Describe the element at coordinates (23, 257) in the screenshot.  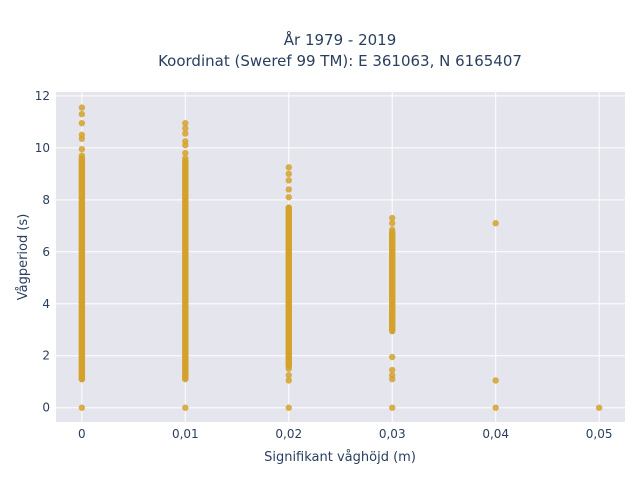
I see `y-axis-title: Vågperiod (s)` at that location.